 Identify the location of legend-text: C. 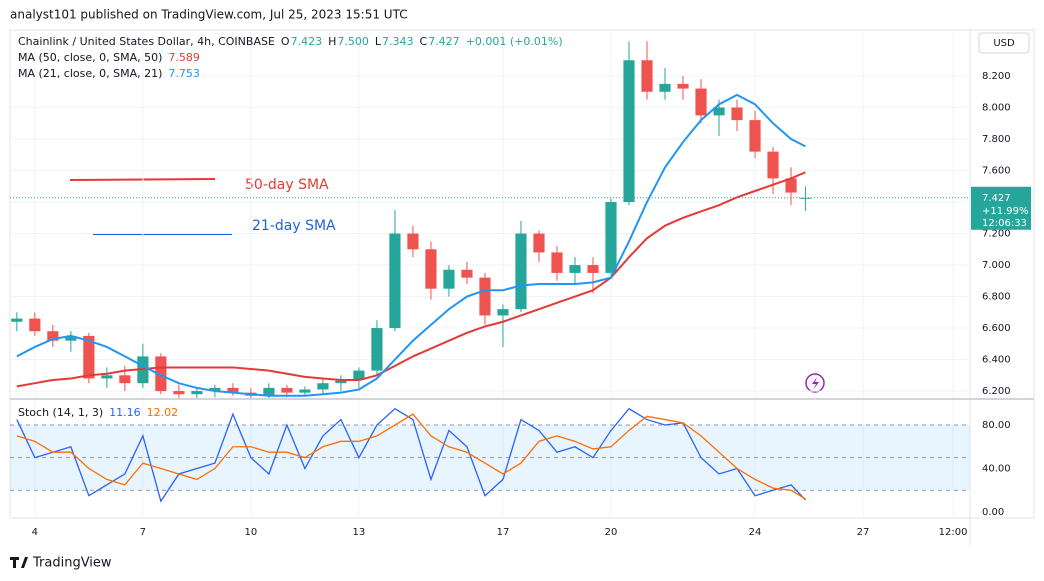
(424, 41).